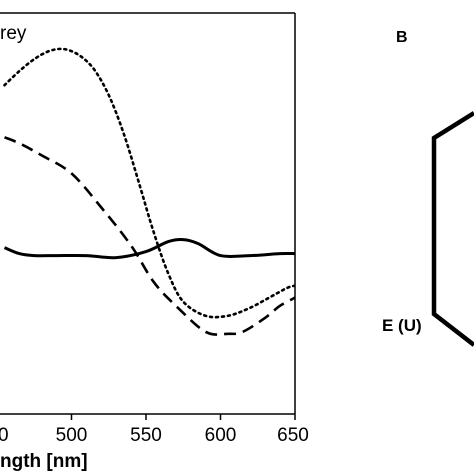 This screenshot has width=474, height=474. Describe the element at coordinates (293, 435) in the screenshot. I see `x-tick-label: 650` at that location.